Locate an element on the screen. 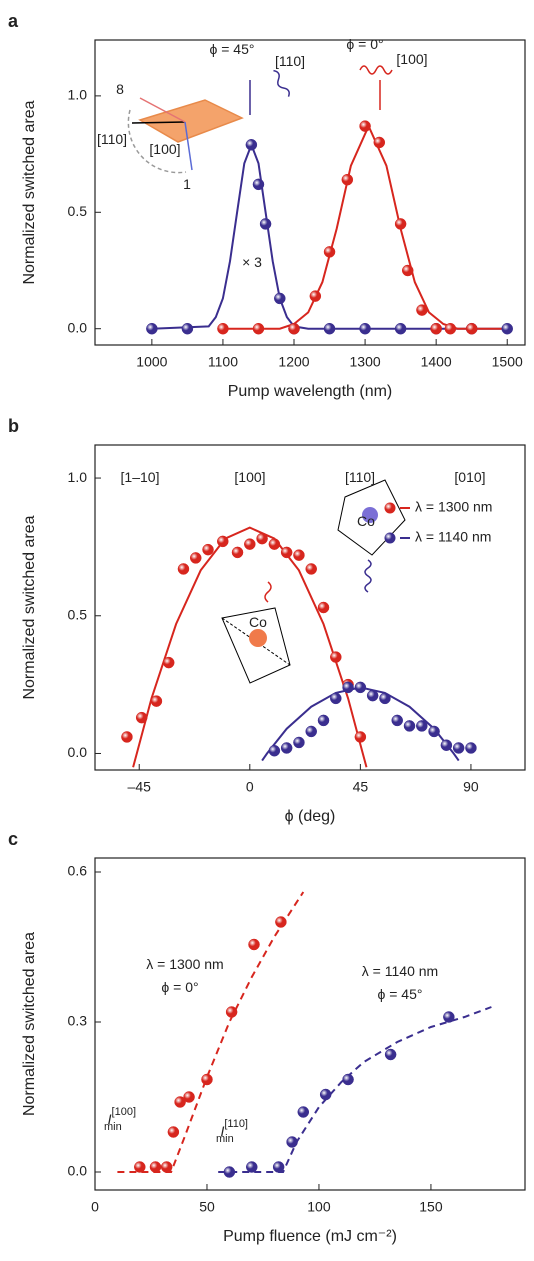 The width and height of the screenshot is (534, 1261). annotation-text: [010] is located at coordinates (469, 477).